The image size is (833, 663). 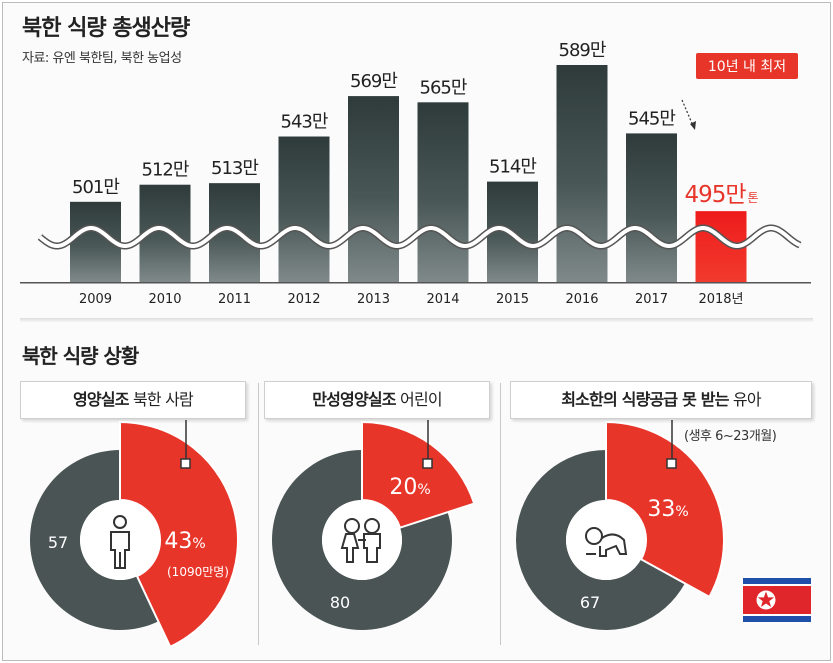 What do you see at coordinates (95, 299) in the screenshot?
I see `x-tick-label-2009: 2009` at bounding box center [95, 299].